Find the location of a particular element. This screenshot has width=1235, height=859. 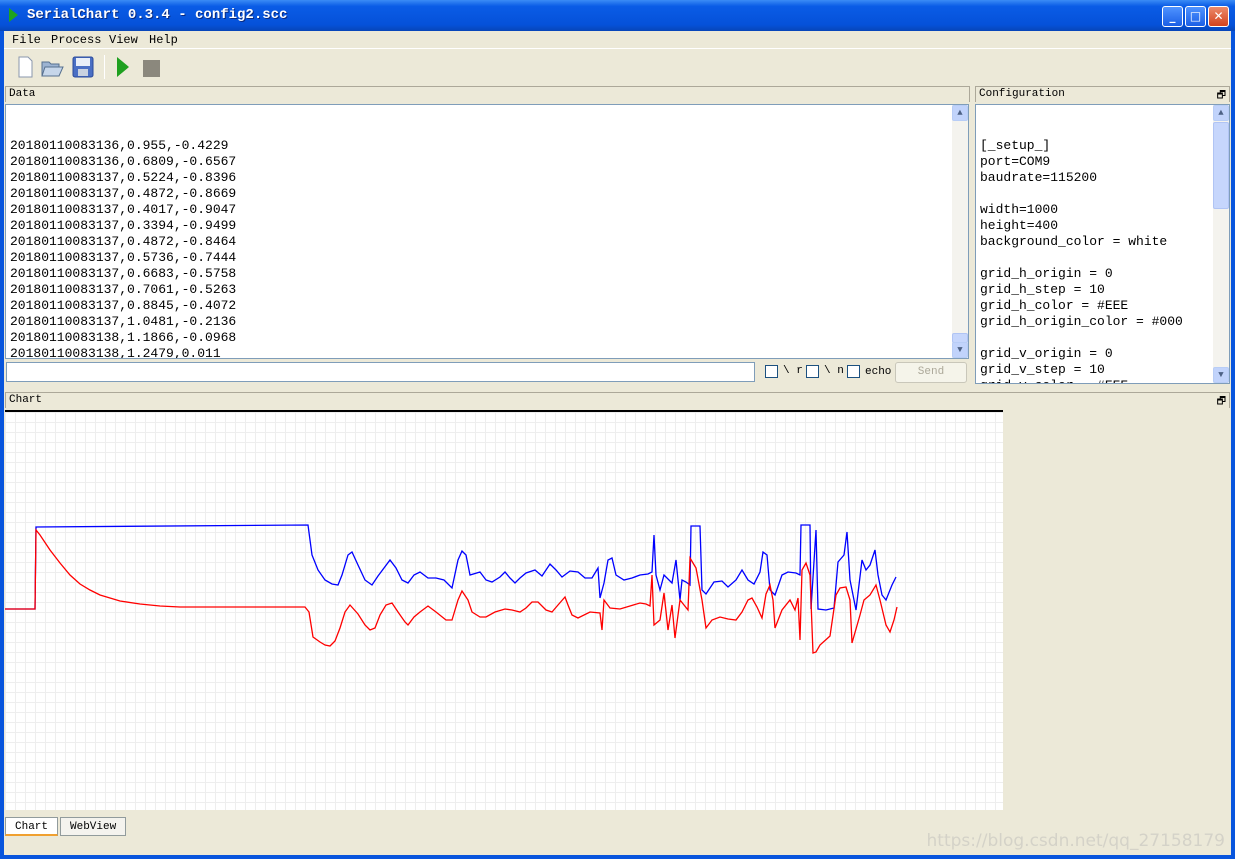

data-panel-title: Data is located at coordinates (22, 94).